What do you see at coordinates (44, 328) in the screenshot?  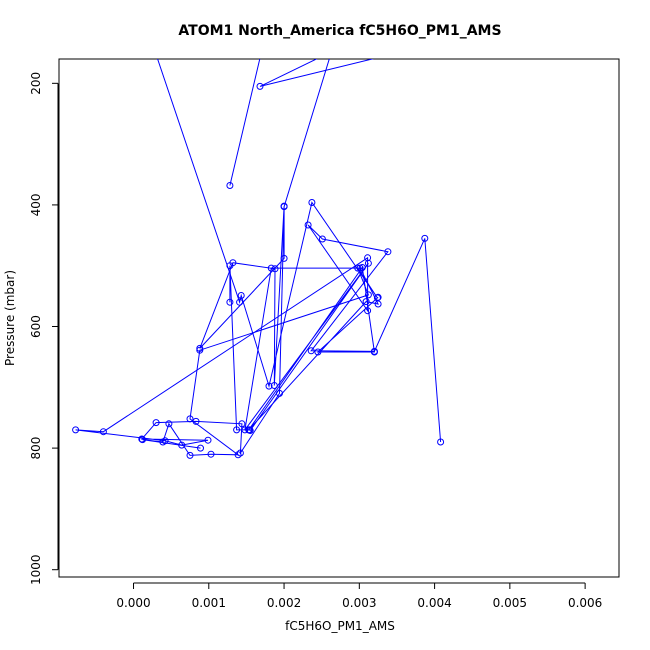 I see `y-axis: 200 400 600 800 1000` at bounding box center [44, 328].